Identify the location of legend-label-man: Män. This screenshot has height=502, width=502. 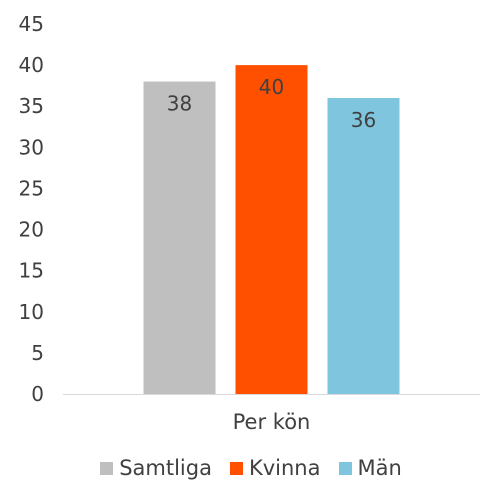
(379, 468).